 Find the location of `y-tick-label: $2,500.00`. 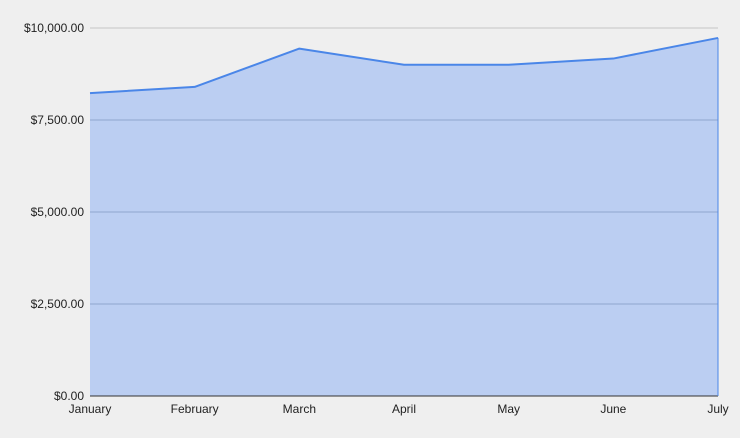

y-tick-label: $2,500.00 is located at coordinates (58, 304).